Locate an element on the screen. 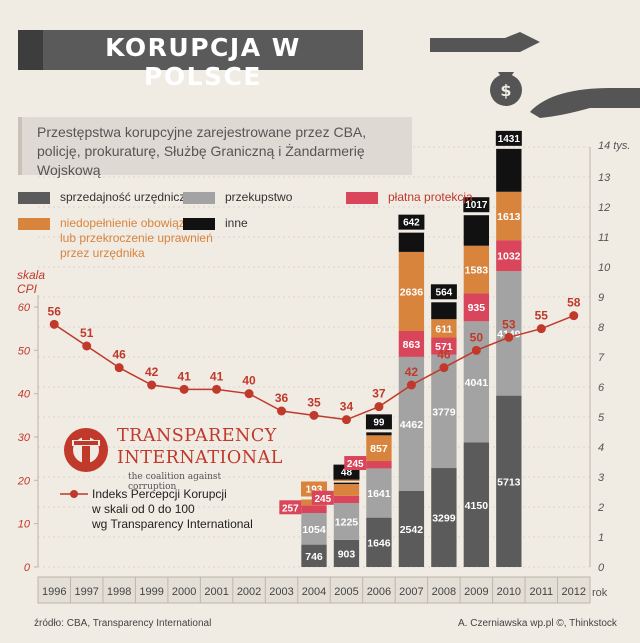  bar-label-group: 1431 is located at coordinates (508, 138).